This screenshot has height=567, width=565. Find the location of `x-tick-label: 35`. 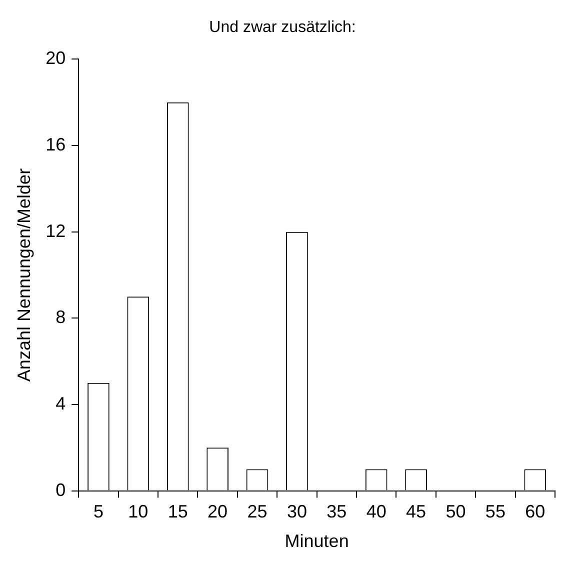

x-tick-label: 35 is located at coordinates (336, 512).